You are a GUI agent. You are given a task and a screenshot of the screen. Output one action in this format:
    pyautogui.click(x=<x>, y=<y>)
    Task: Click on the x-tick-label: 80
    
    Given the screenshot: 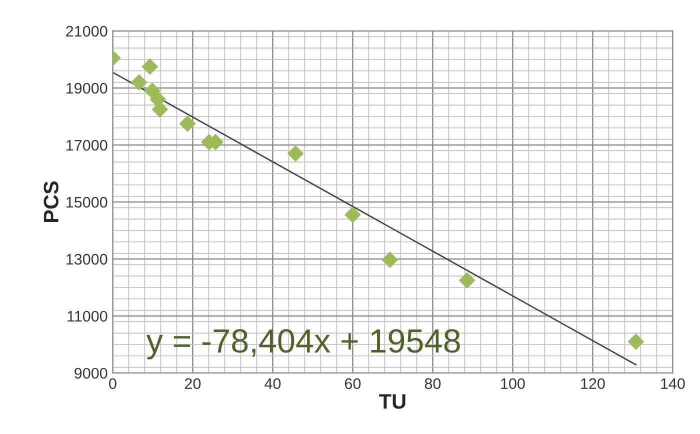 What is the action you would take?
    pyautogui.click(x=432, y=384)
    